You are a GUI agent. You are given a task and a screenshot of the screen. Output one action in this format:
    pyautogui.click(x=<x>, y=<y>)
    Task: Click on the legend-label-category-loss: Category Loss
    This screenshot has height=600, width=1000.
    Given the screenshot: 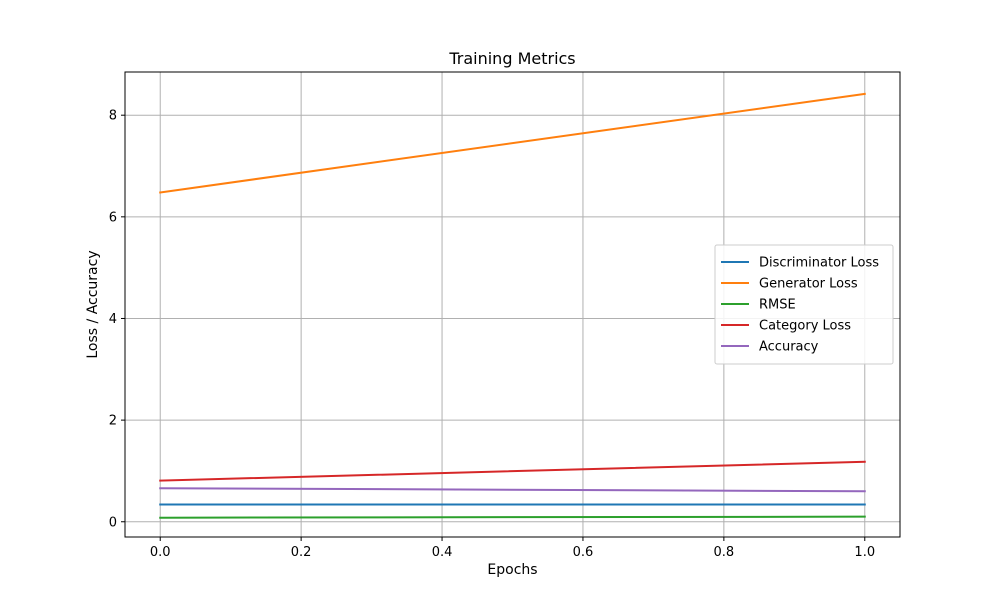 What is the action you would take?
    pyautogui.click(x=805, y=326)
    